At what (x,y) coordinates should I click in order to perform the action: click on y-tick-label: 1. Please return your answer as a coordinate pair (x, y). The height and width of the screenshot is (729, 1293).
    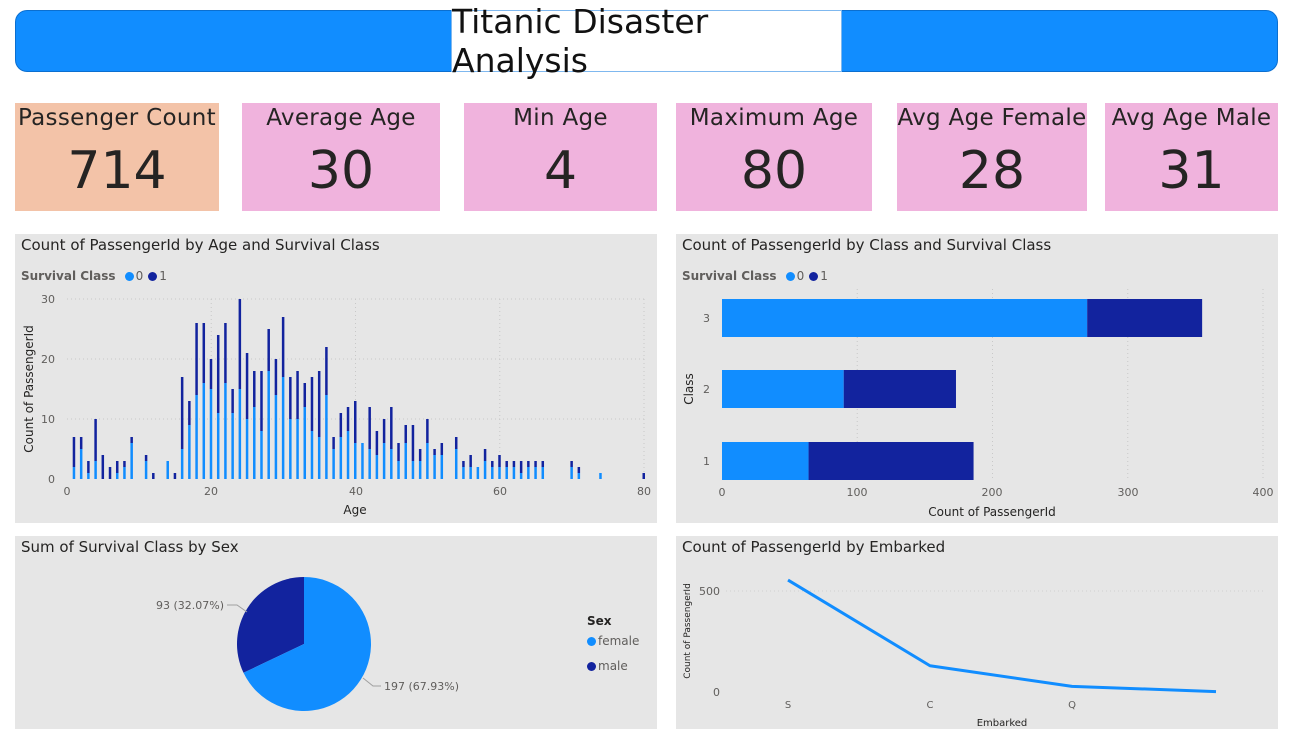
    Looking at the image, I should click on (706, 461).